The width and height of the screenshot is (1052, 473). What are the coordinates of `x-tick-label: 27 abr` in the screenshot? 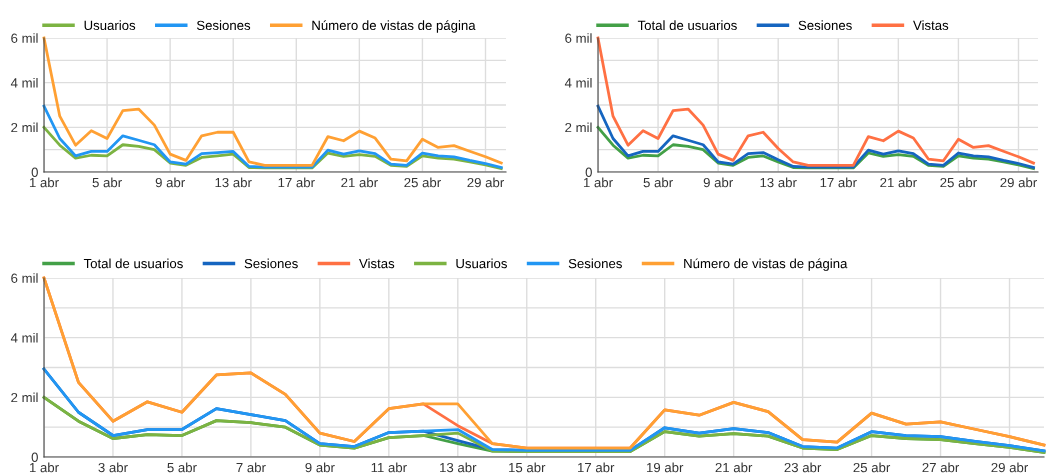 It's located at (941, 467).